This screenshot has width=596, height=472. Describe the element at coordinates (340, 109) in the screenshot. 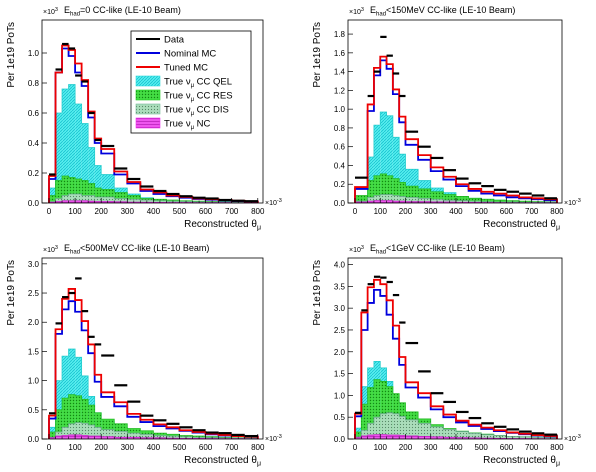

I see `y-tick-label: 1.0` at that location.